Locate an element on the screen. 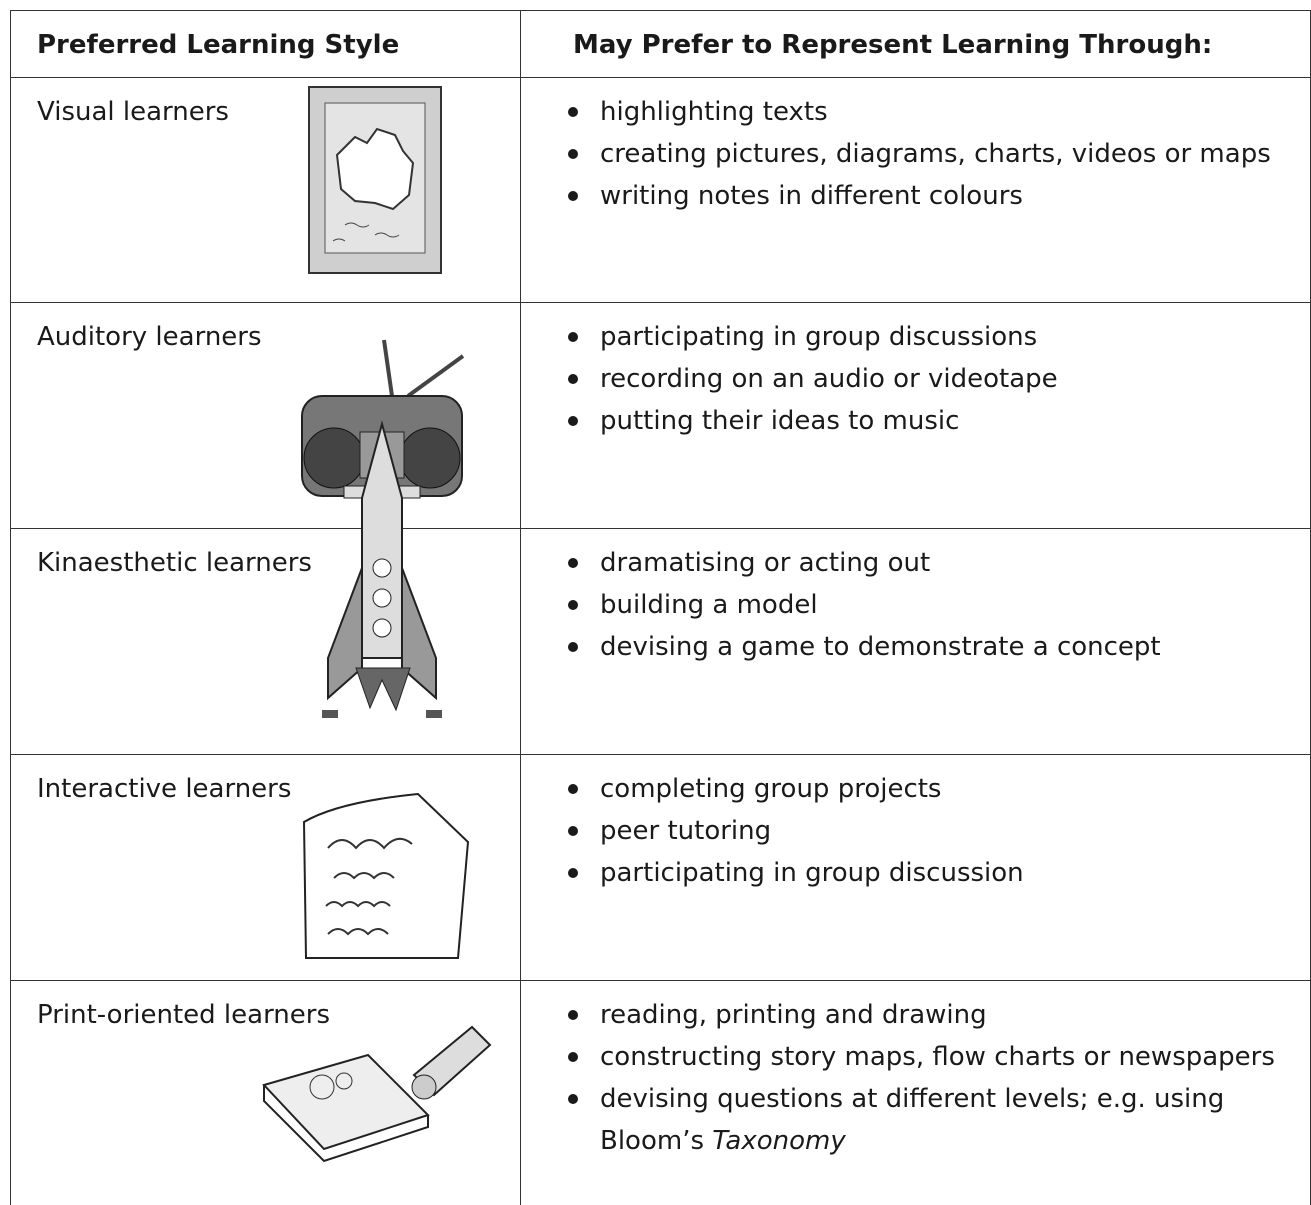 The width and height of the screenshot is (1311, 1205). note-illustration is located at coordinates (386, 875).